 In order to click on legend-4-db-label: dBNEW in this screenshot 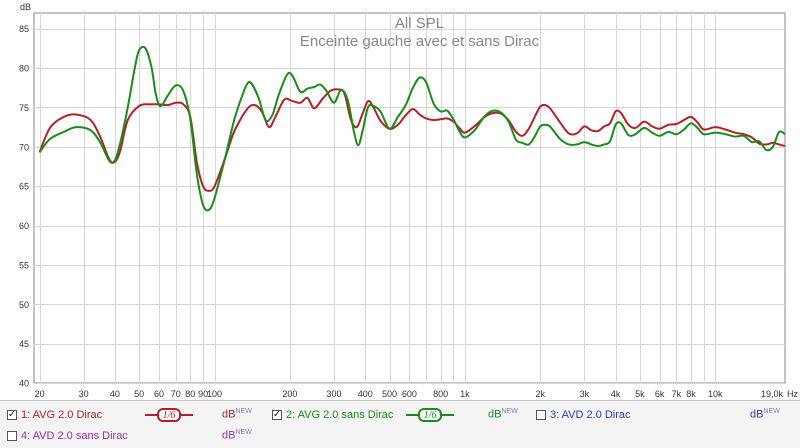, I will do `click(237, 435)`.